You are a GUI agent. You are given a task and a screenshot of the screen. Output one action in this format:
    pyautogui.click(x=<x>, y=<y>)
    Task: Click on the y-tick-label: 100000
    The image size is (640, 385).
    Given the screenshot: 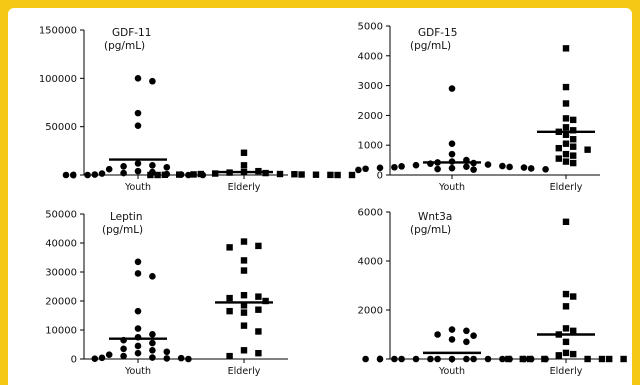 What is the action you would take?
    pyautogui.click(x=58, y=79)
    